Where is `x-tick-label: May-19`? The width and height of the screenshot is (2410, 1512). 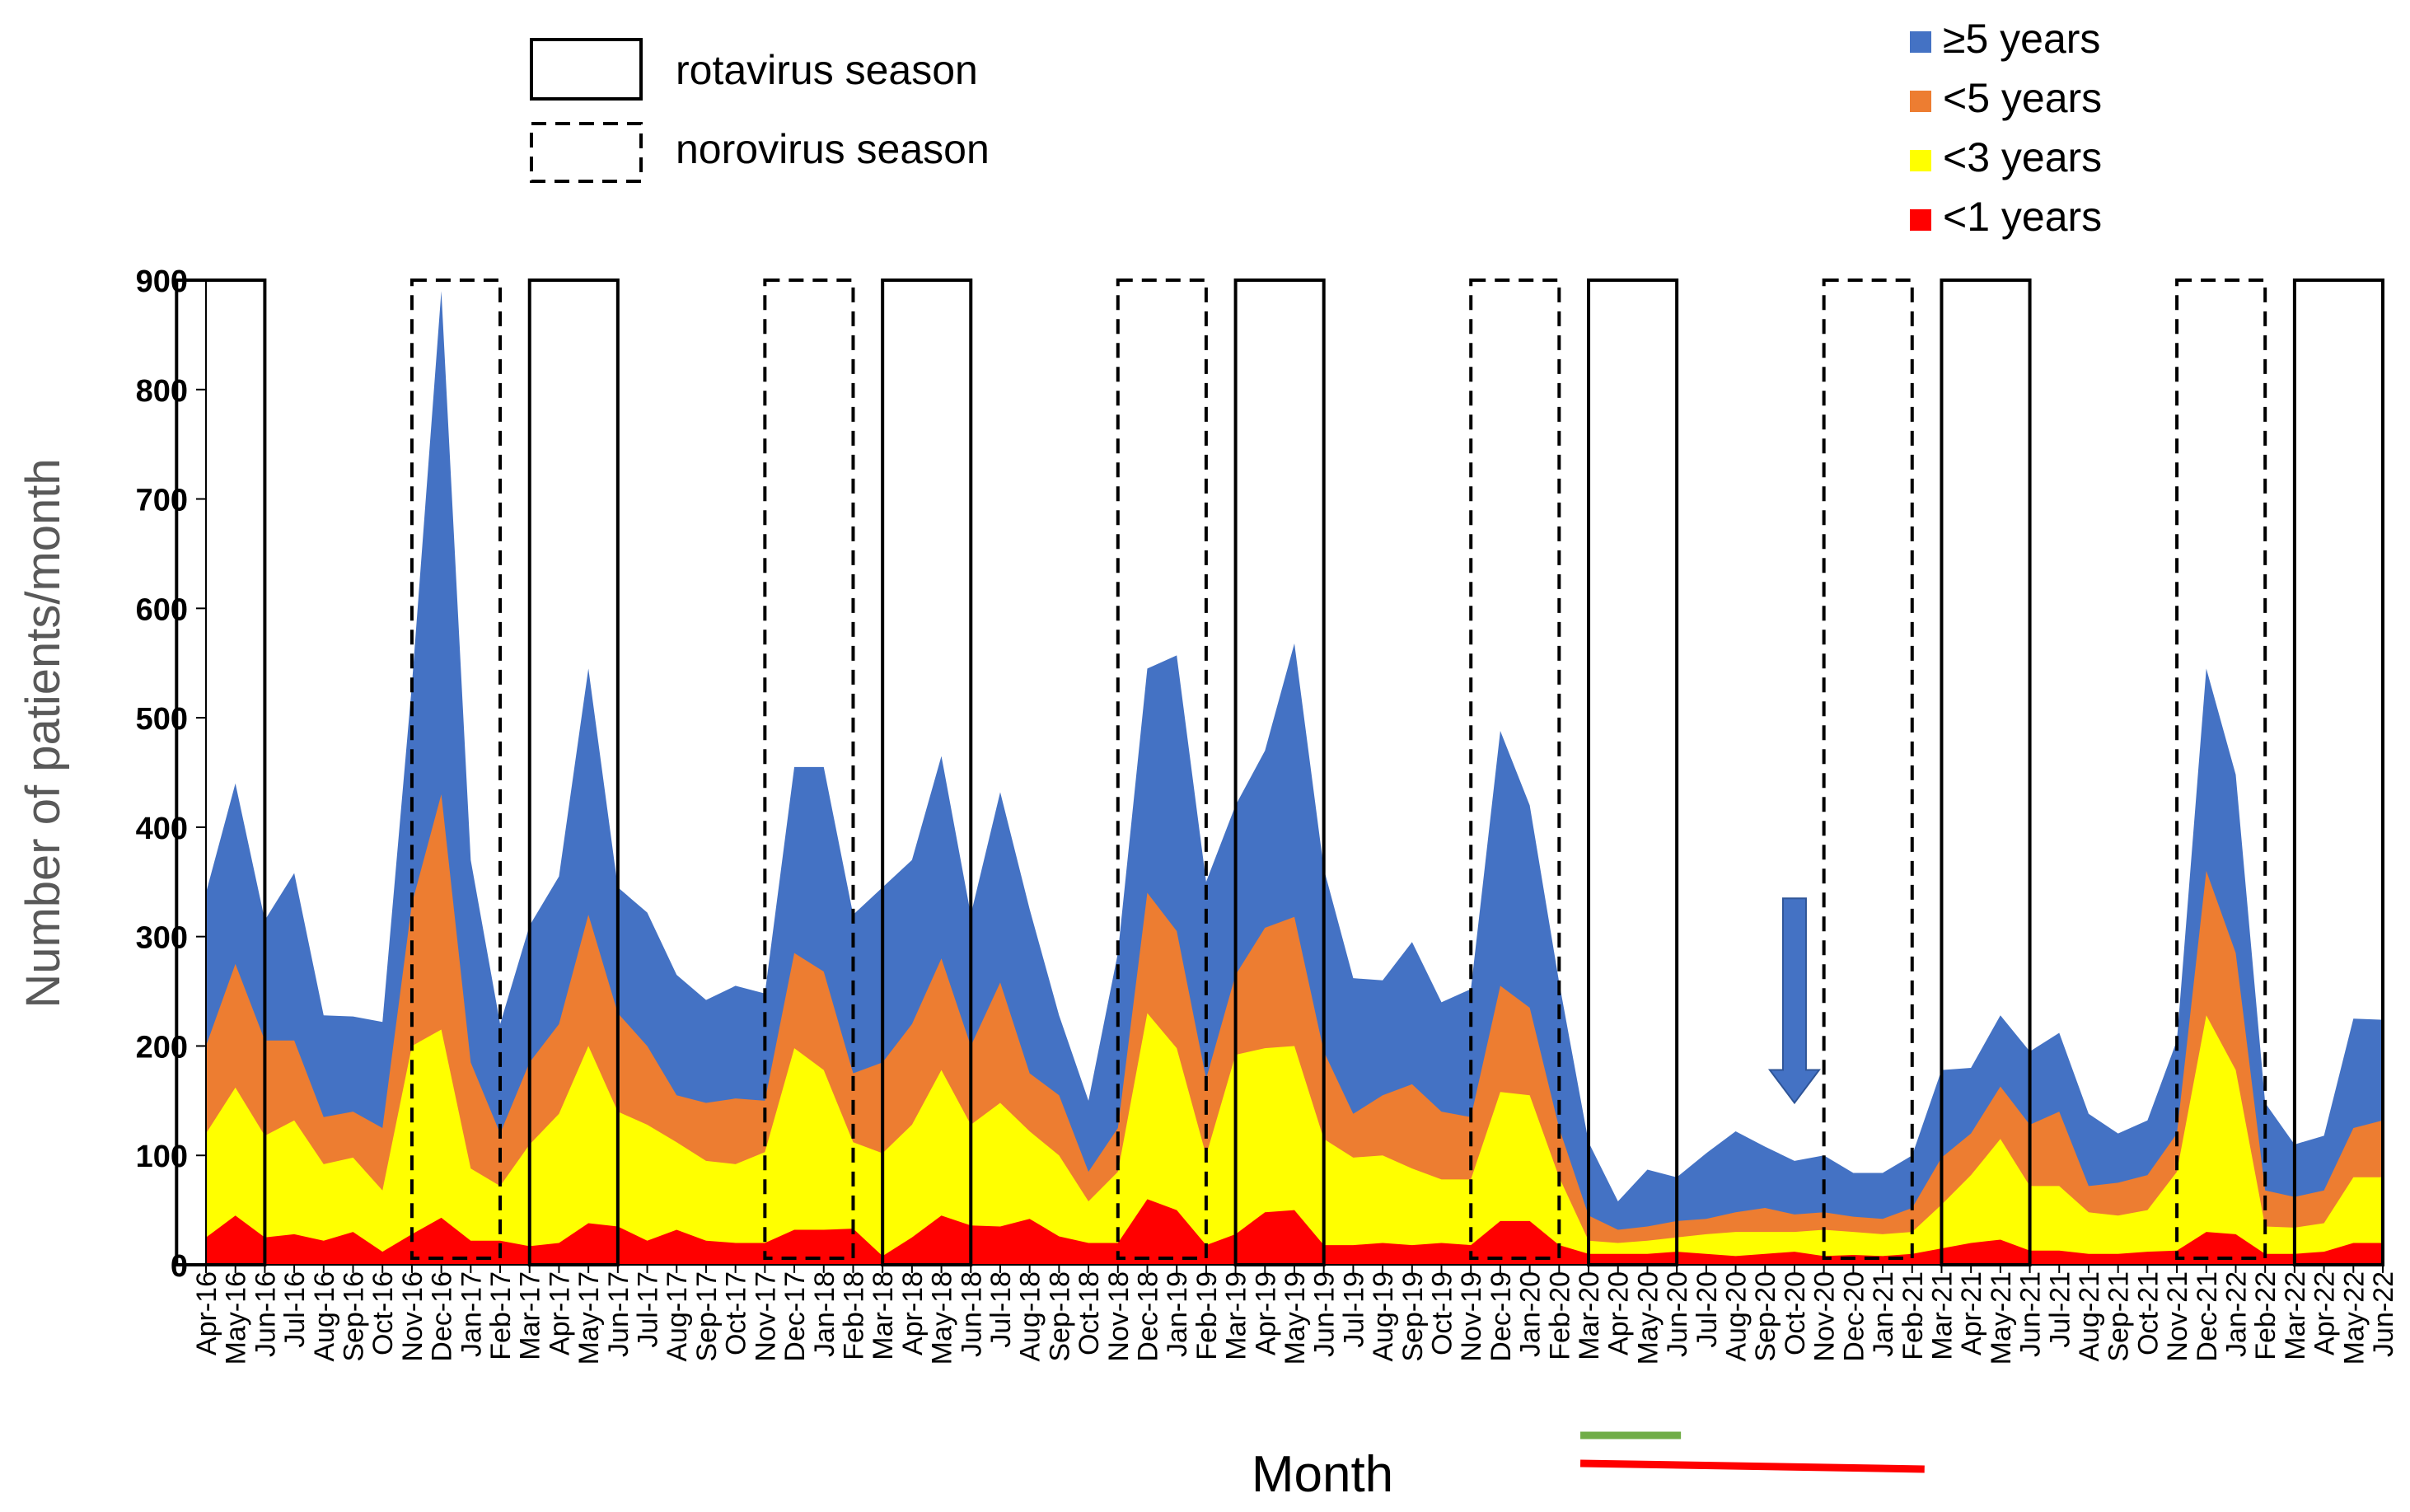 x-tick-label: May-19 is located at coordinates (1295, 1318).